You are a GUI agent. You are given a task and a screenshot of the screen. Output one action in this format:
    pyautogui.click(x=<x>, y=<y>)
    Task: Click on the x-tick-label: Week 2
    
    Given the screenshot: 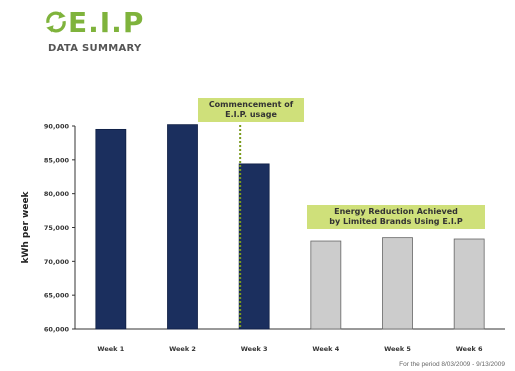 What is the action you would take?
    pyautogui.click(x=182, y=349)
    